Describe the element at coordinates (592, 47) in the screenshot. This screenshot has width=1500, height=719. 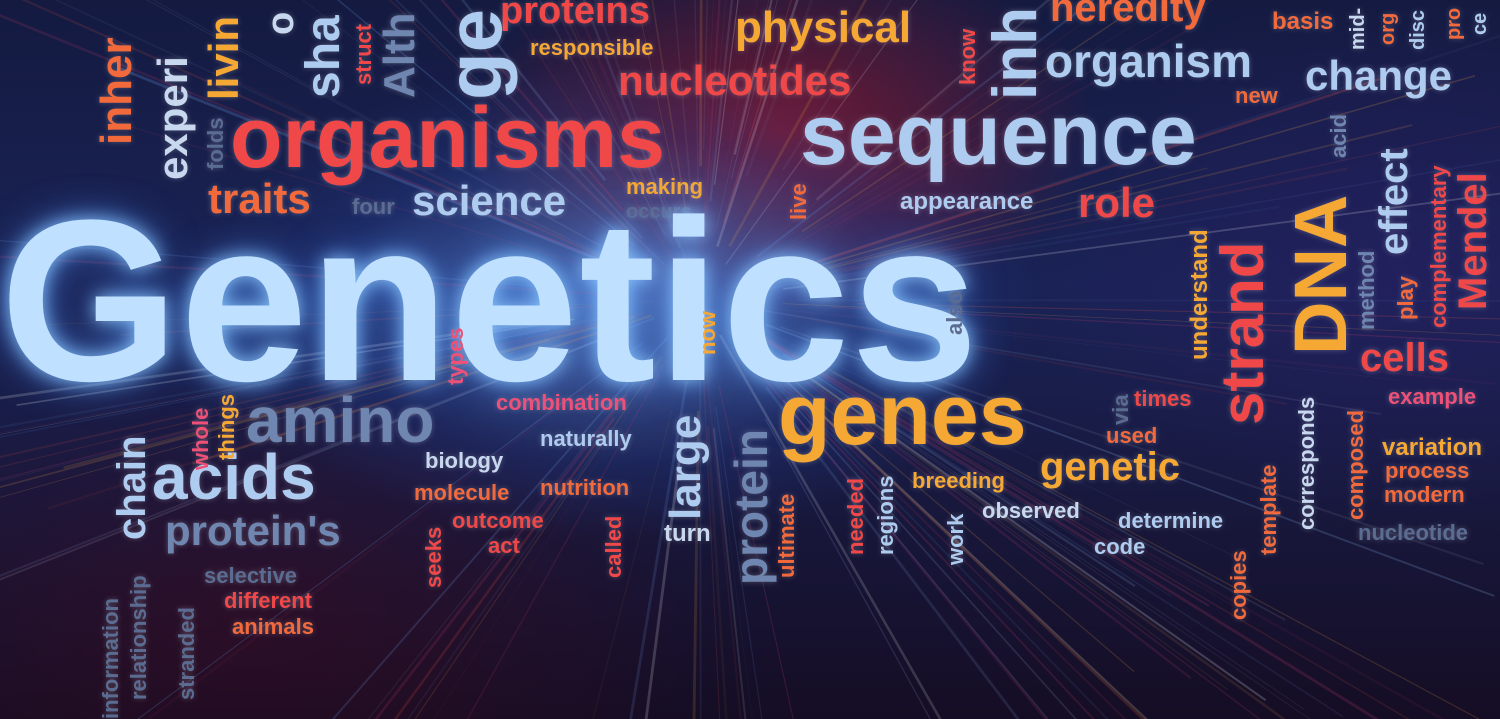
I see `word-responsible: responsible` at that location.